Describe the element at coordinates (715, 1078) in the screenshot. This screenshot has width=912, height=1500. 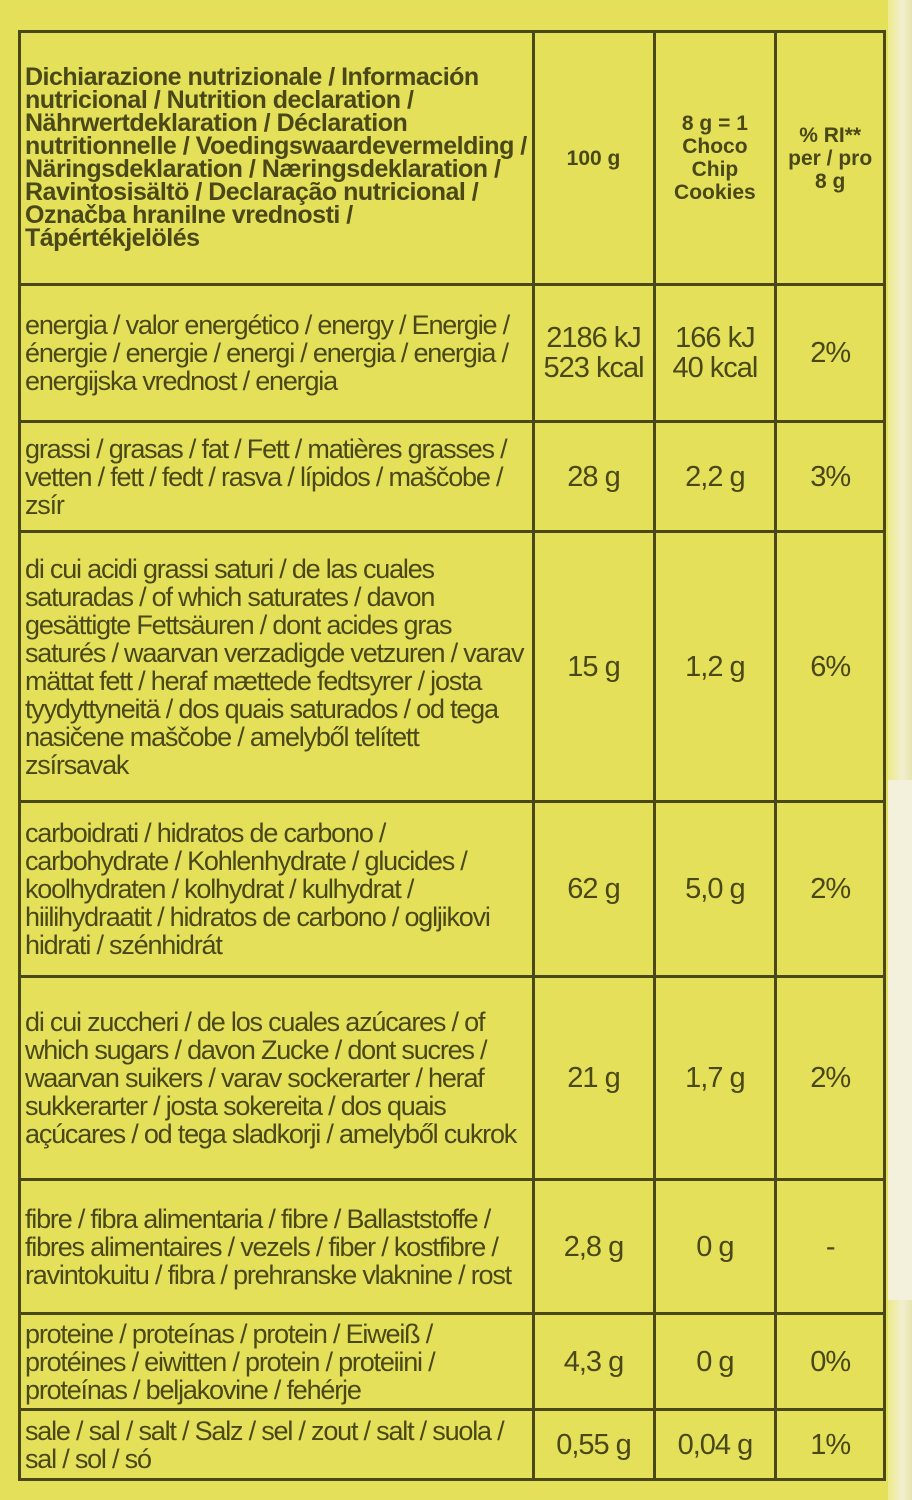
I see `row-portion: 1,7 g` at that location.